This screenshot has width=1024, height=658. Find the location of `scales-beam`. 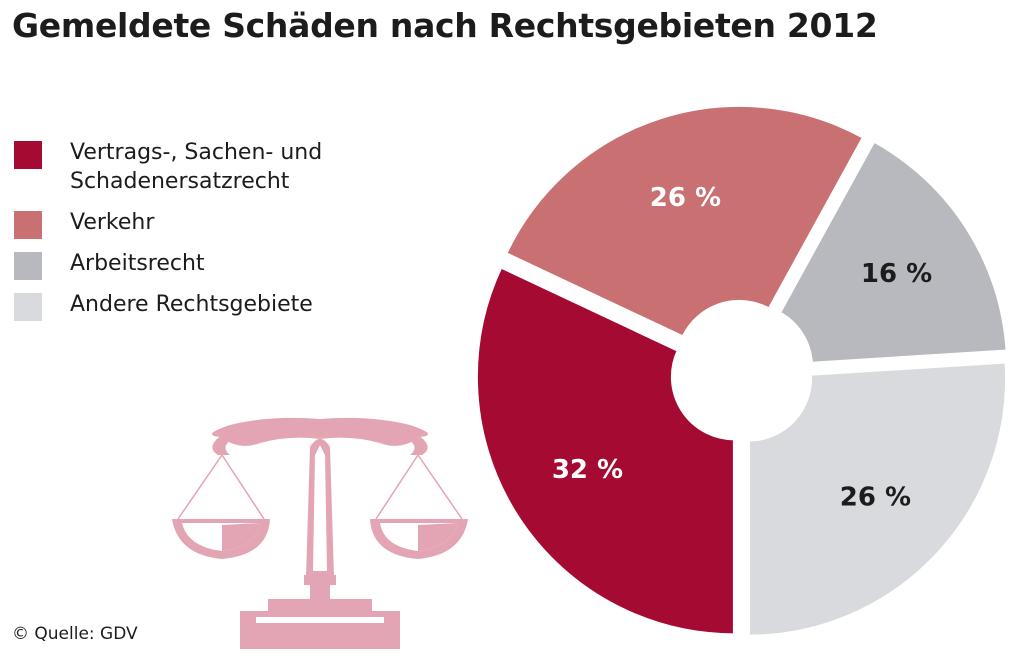

scales-beam is located at coordinates (320, 431).